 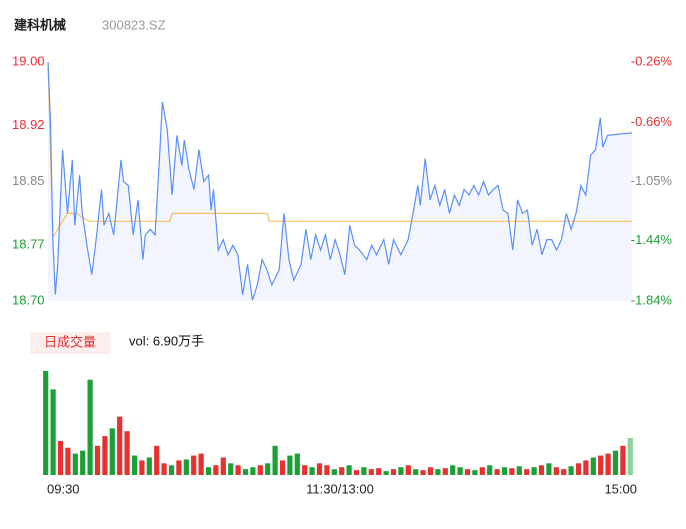 What do you see at coordinates (652, 121) in the screenshot?
I see `y2-tick-label: -0.66%` at bounding box center [652, 121].